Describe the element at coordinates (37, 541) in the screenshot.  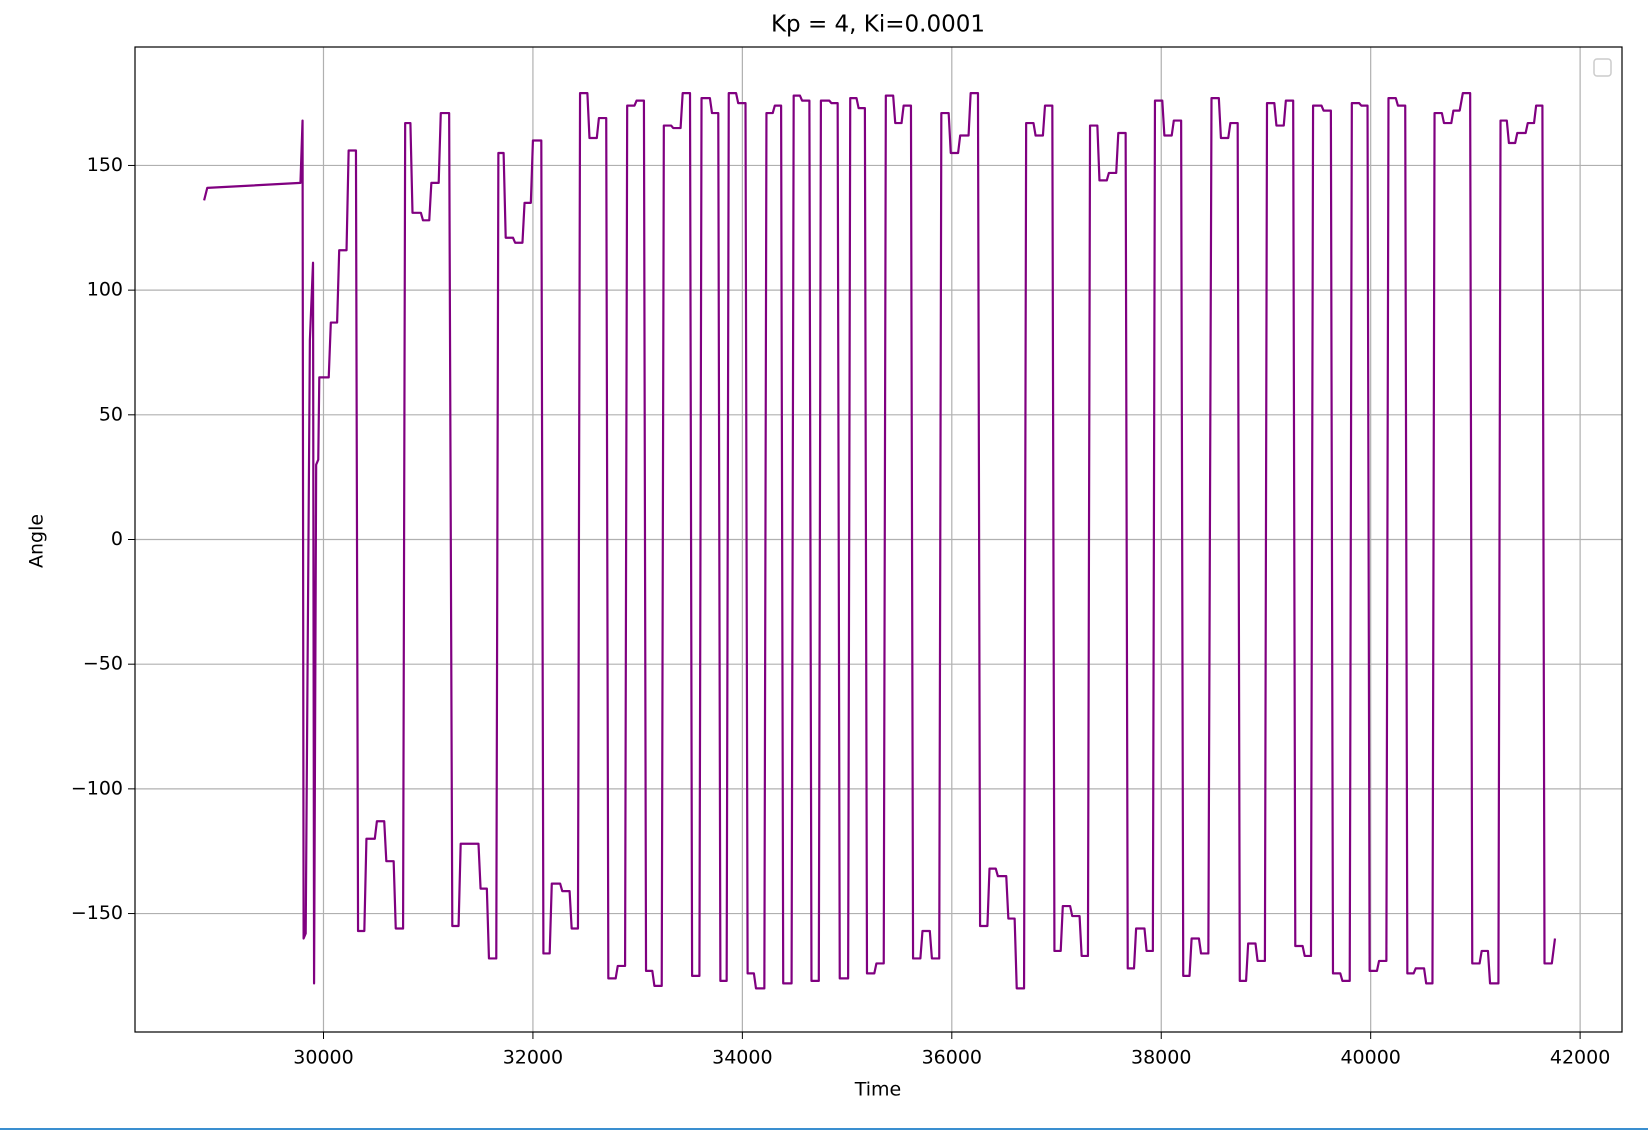
I see `y-axis-label: Angle` at that location.